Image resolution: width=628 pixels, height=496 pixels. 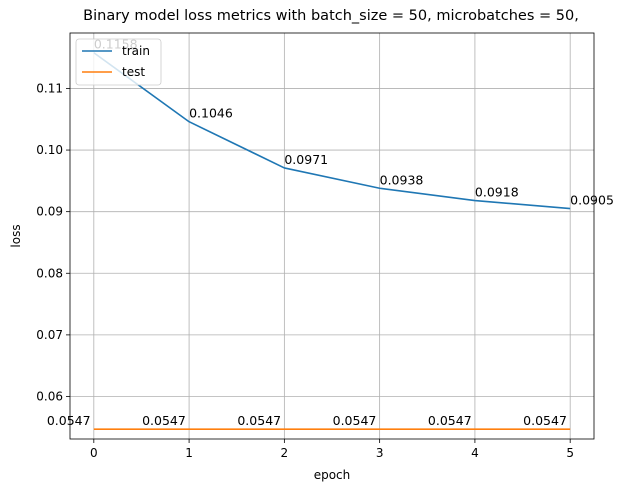 What do you see at coordinates (49, 396) in the screenshot?
I see `y-tick-label: 0.06` at bounding box center [49, 396].